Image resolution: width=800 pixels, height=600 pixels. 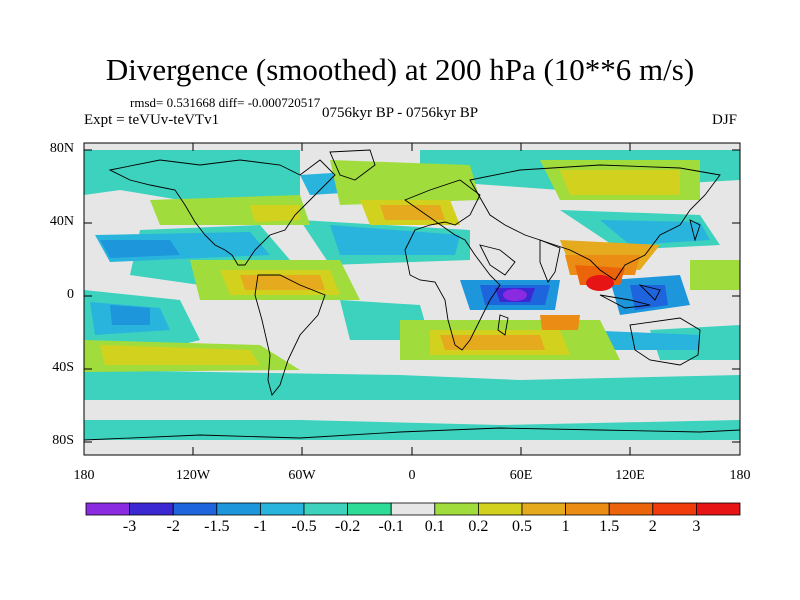 I want to click on colorbar-label: 1, so click(x=565, y=526).